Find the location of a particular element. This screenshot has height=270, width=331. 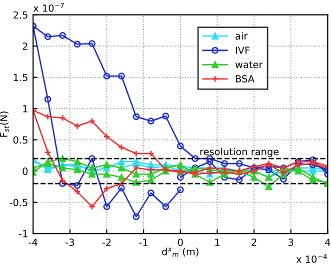

y-axis-title: F$_{st}$(N) is located at coordinates (4, 124).